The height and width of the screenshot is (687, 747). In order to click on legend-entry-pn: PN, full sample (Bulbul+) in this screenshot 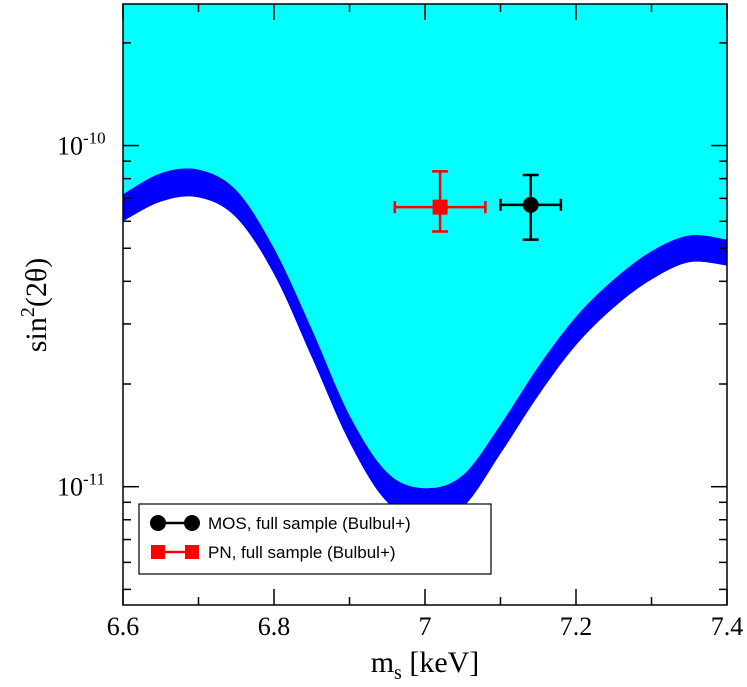, I will do `click(273, 552)`.